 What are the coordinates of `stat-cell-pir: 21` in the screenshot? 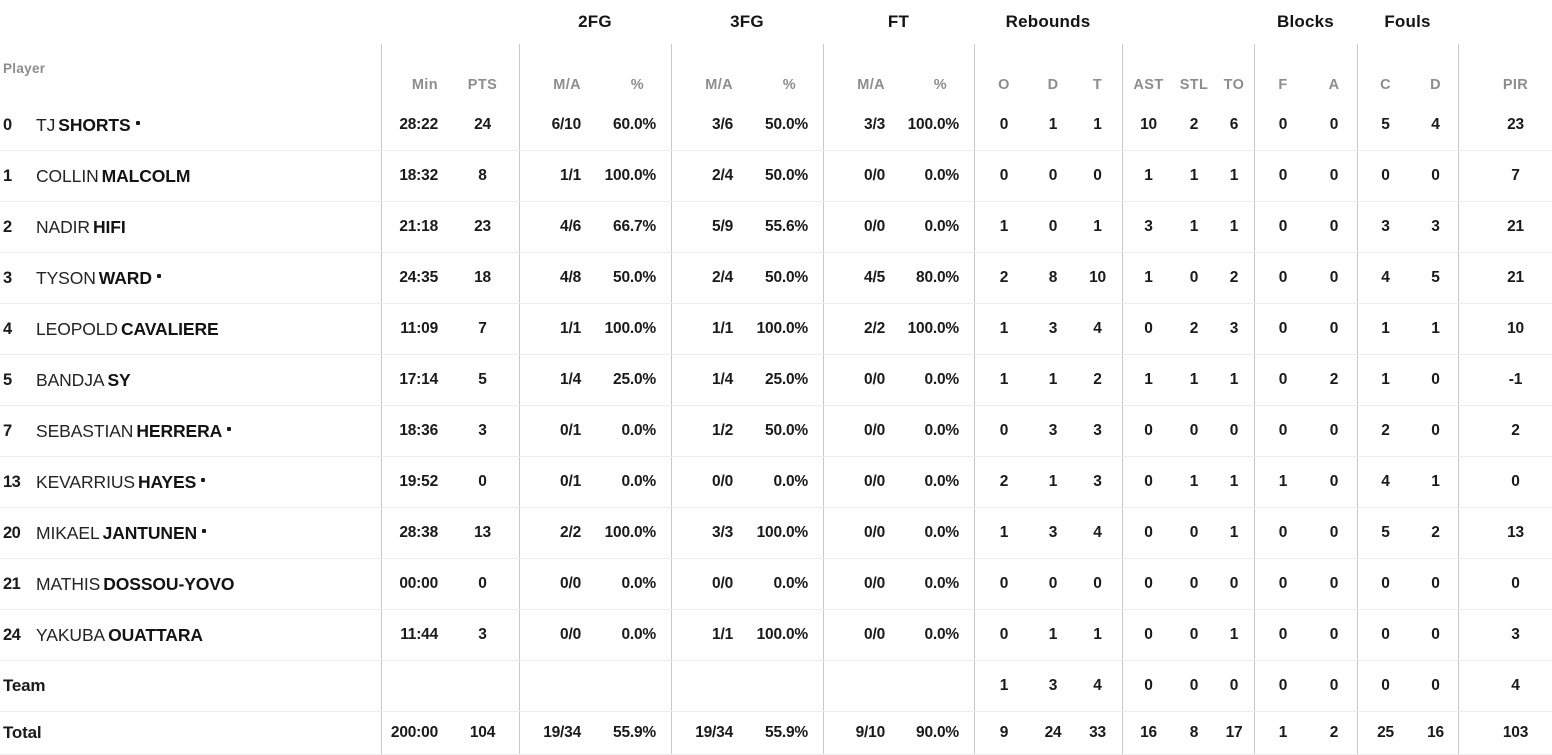 It's located at (1505, 227).